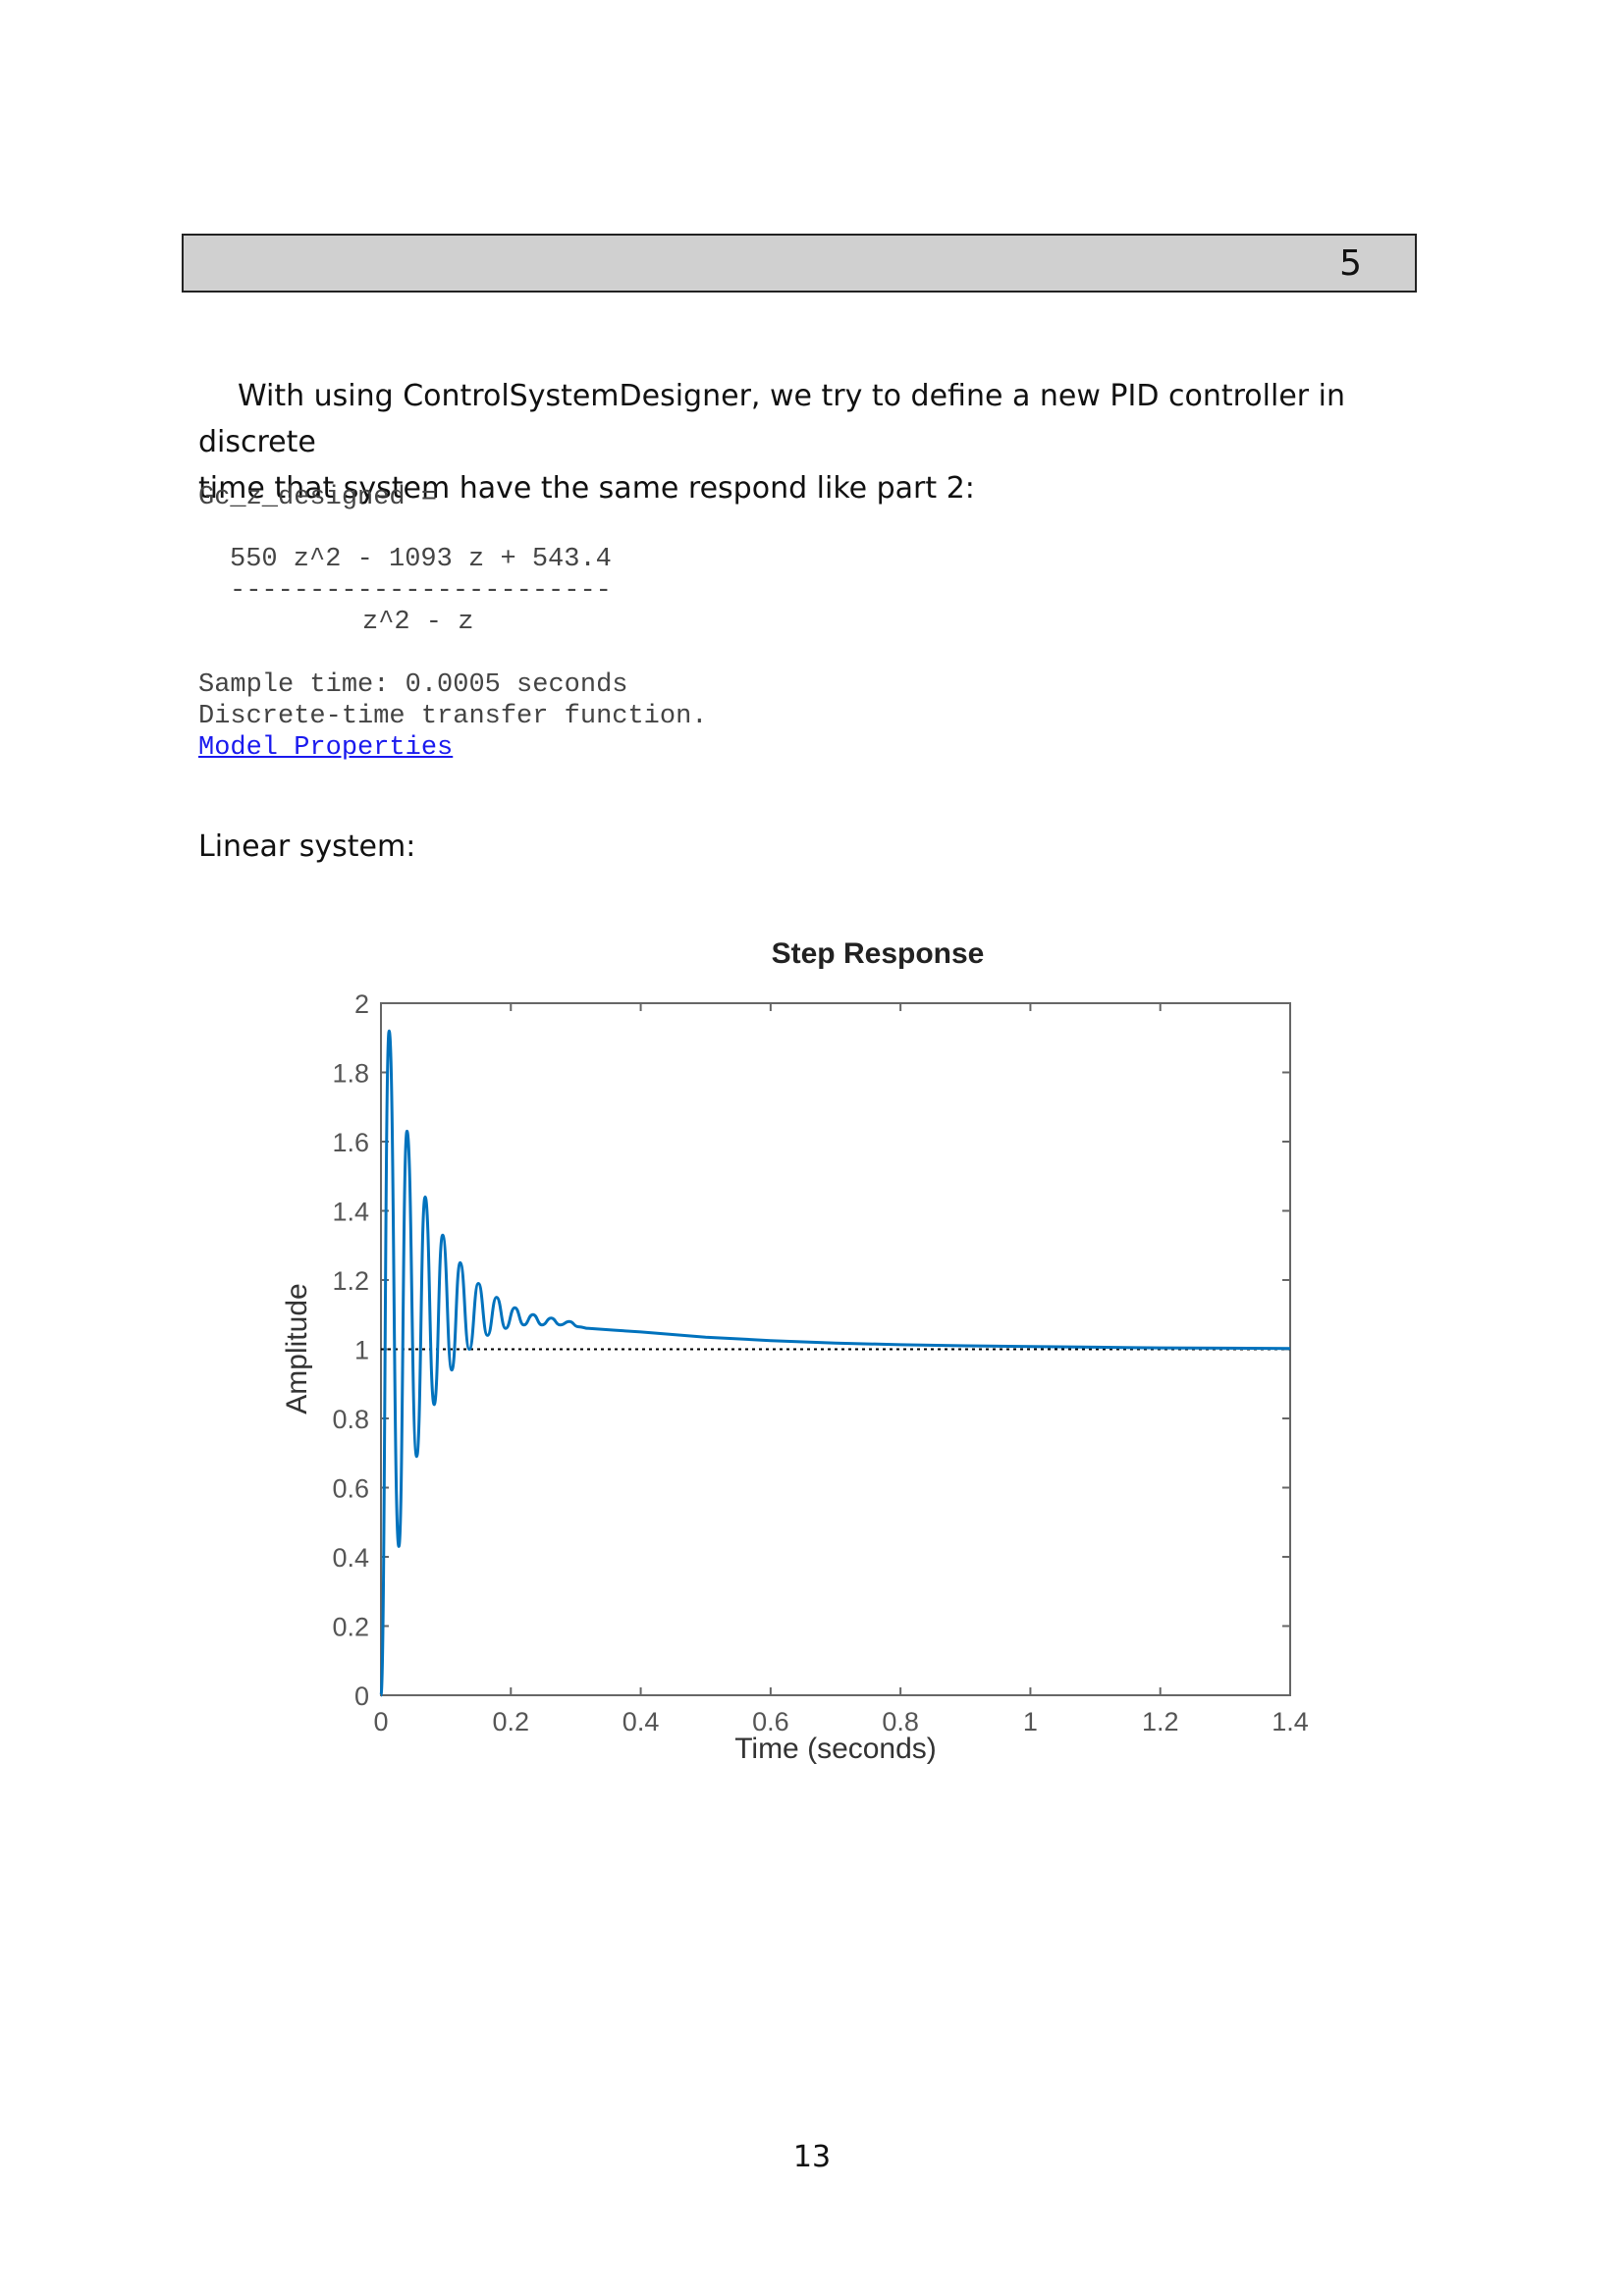 The height and width of the screenshot is (2296, 1624). What do you see at coordinates (350, 1489) in the screenshot?
I see `y-tick-label: 0.6` at bounding box center [350, 1489].